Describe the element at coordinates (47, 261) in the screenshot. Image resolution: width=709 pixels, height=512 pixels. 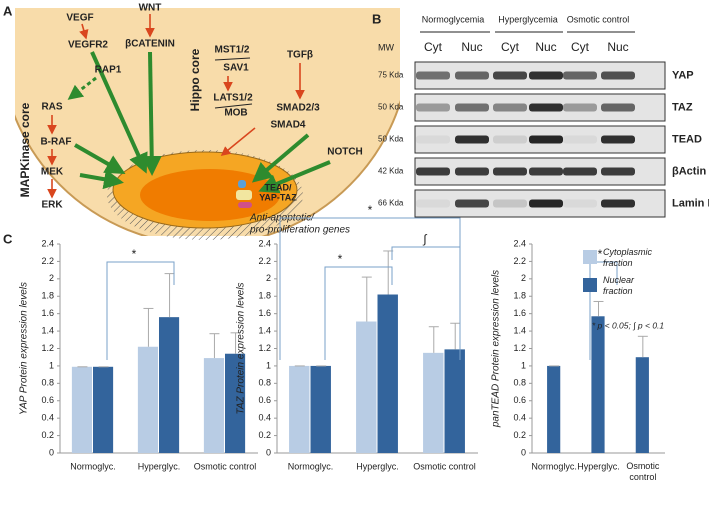
I see `y-tick-label: 2.2` at that location.